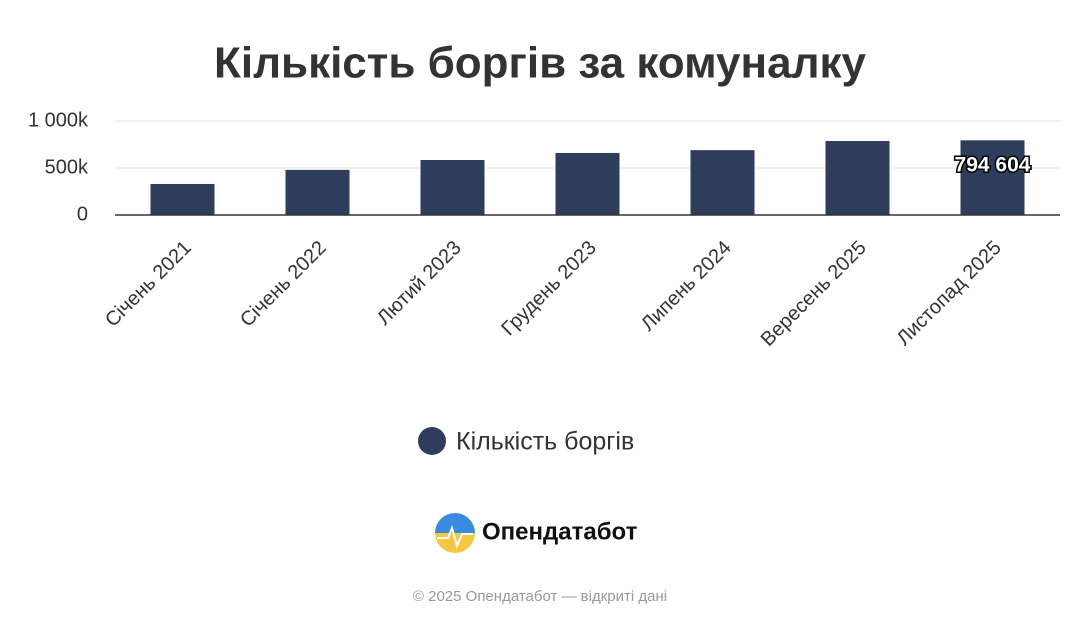 Image resolution: width=1080 pixels, height=630 pixels. I want to click on x-tick-label: Липень 2024, so click(686, 286).